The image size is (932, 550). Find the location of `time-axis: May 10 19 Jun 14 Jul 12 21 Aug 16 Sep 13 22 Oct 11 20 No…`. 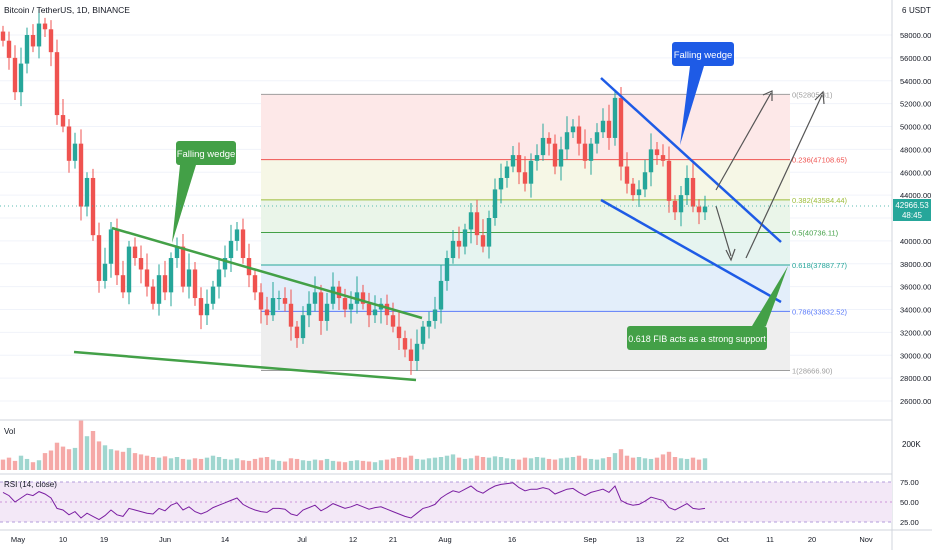

time-axis: May 10 19 Jun 14 Jul 12 21 Aug 16 Sep 13 22 Oct 11 20 No… is located at coordinates (442, 539).